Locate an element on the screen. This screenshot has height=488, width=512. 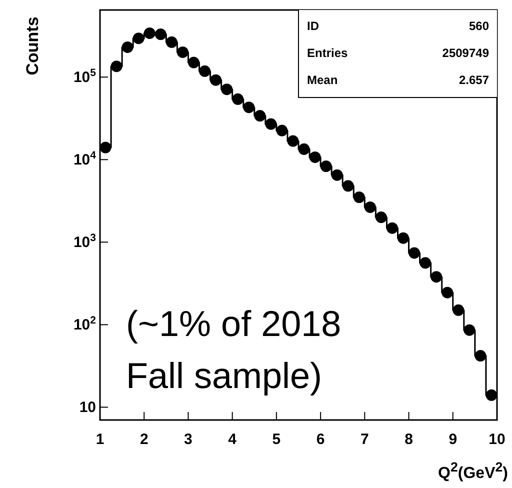
x-tick-label: 2 is located at coordinates (144, 439).